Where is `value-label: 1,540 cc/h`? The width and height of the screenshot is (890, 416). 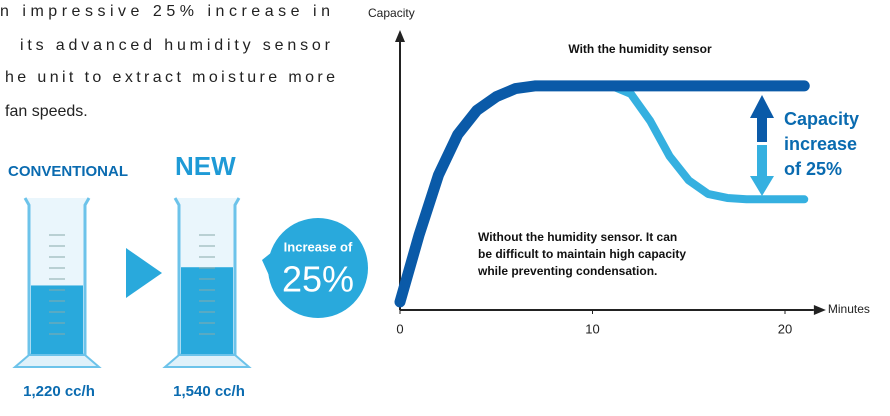
value-label: 1,540 cc/h is located at coordinates (209, 391).